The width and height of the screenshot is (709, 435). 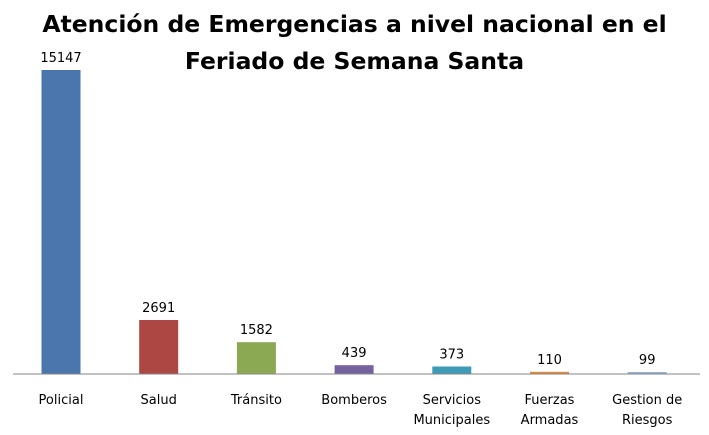 I want to click on category-label: Municipales, so click(x=451, y=420).